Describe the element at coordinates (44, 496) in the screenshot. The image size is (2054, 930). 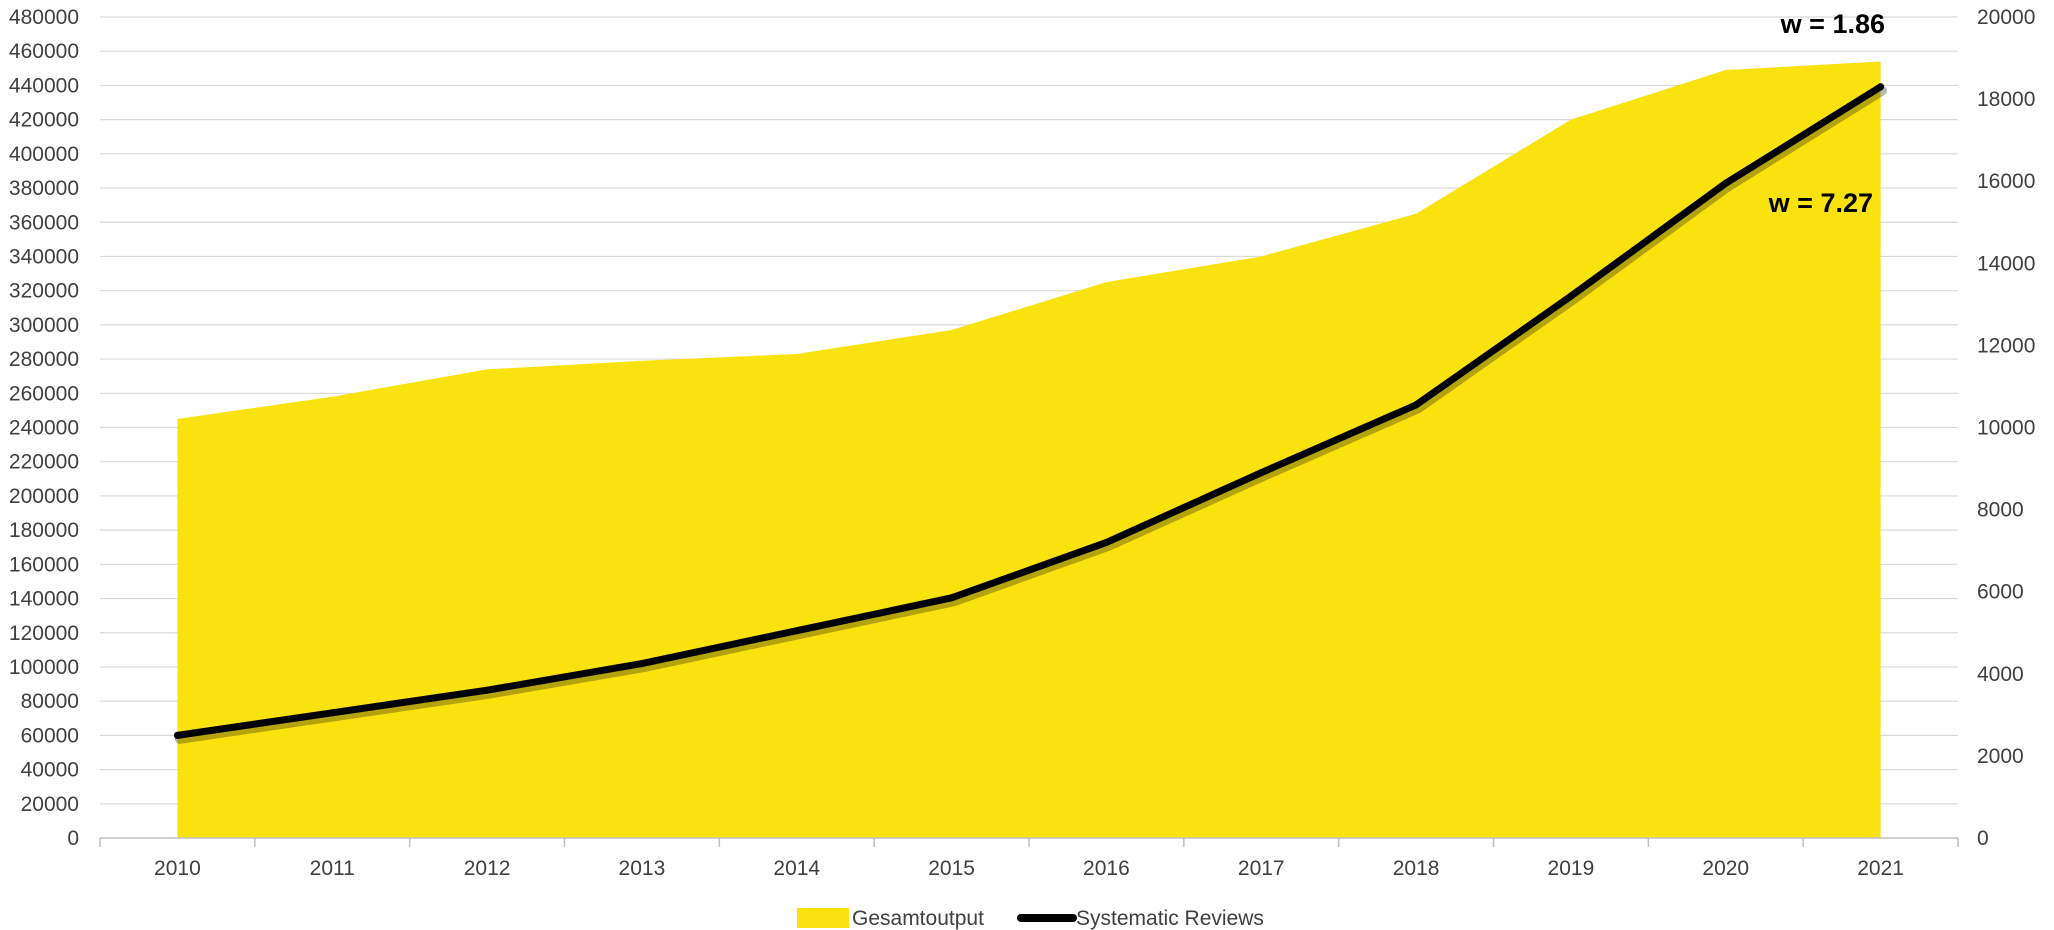
I see `y-left-tick-label: 200000` at that location.